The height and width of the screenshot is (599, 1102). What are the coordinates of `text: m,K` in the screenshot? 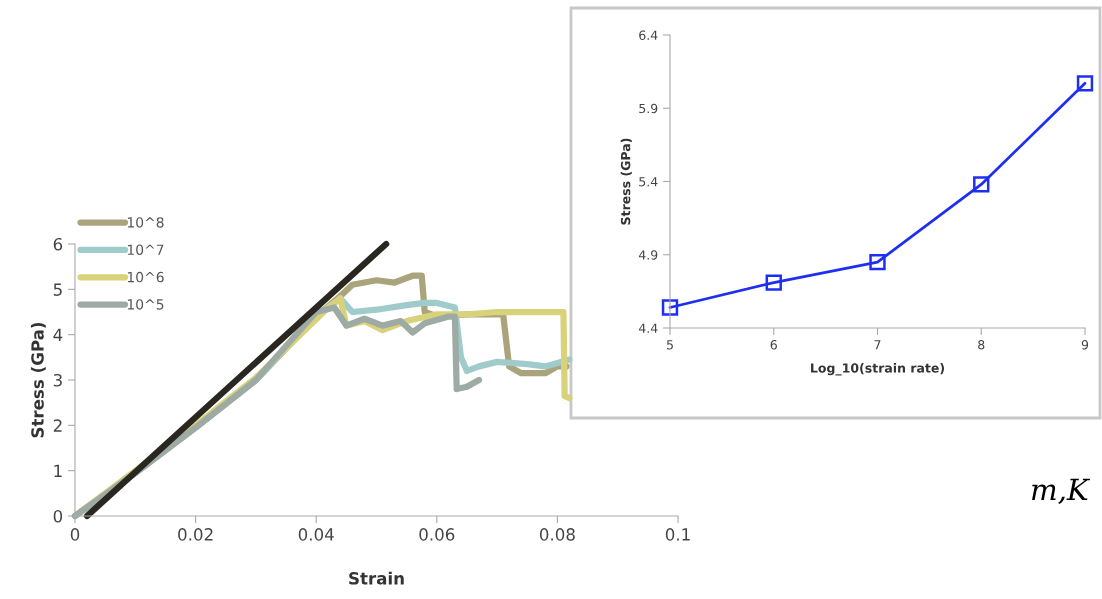 It's located at (1061, 491).